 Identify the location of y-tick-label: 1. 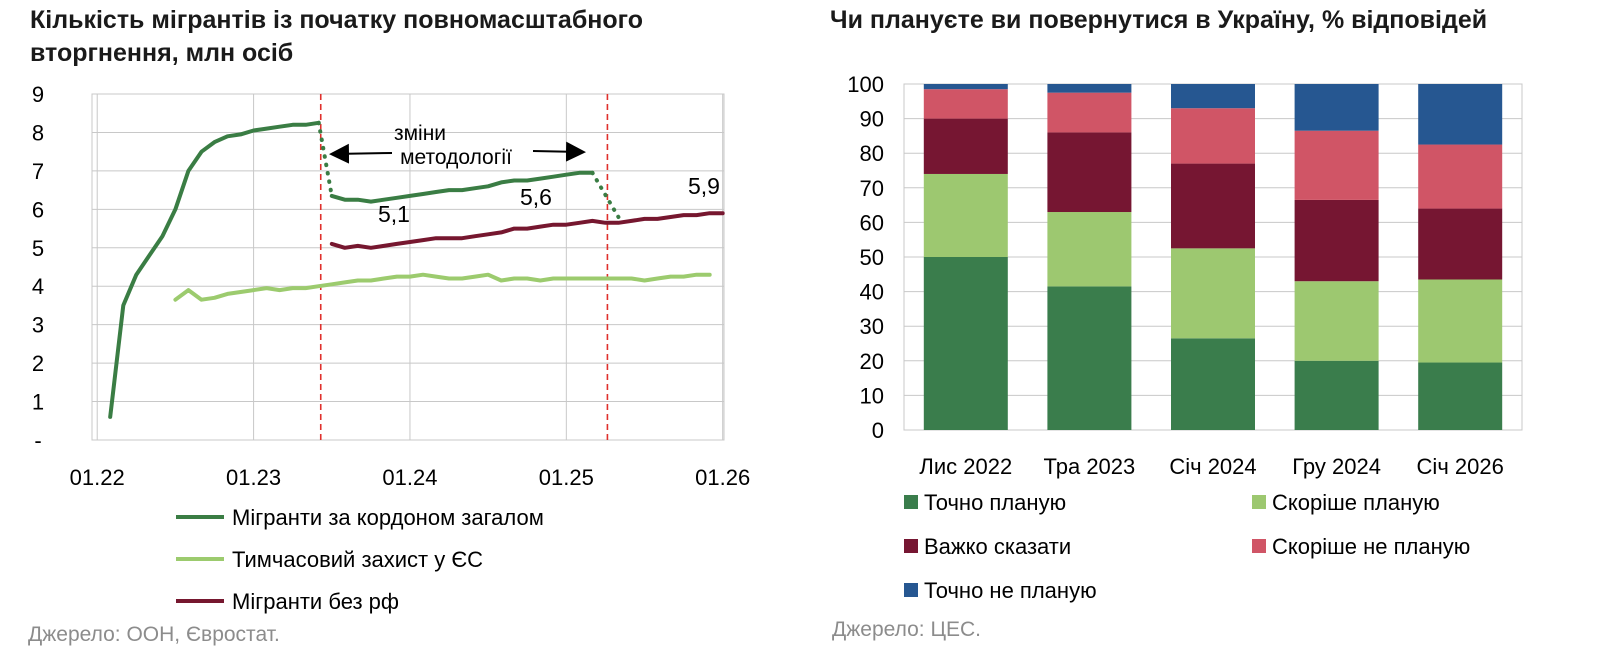
(38, 402).